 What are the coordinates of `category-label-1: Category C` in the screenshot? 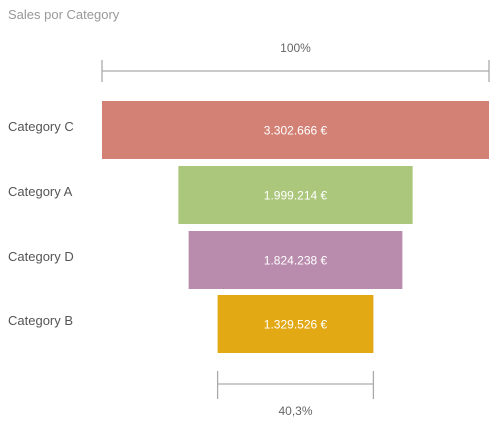 It's located at (41, 126).